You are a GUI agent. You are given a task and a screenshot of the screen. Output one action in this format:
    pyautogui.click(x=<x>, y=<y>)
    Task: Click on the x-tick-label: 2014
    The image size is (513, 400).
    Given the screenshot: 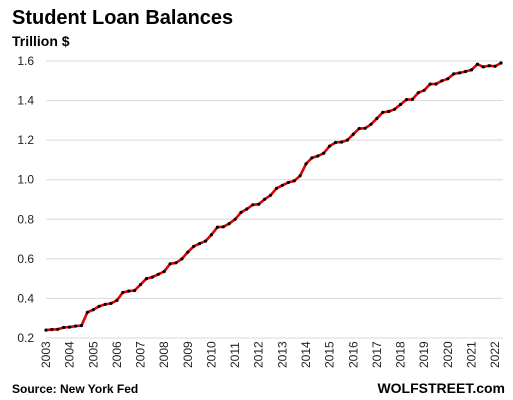 What is the action you would take?
    pyautogui.click(x=306, y=354)
    